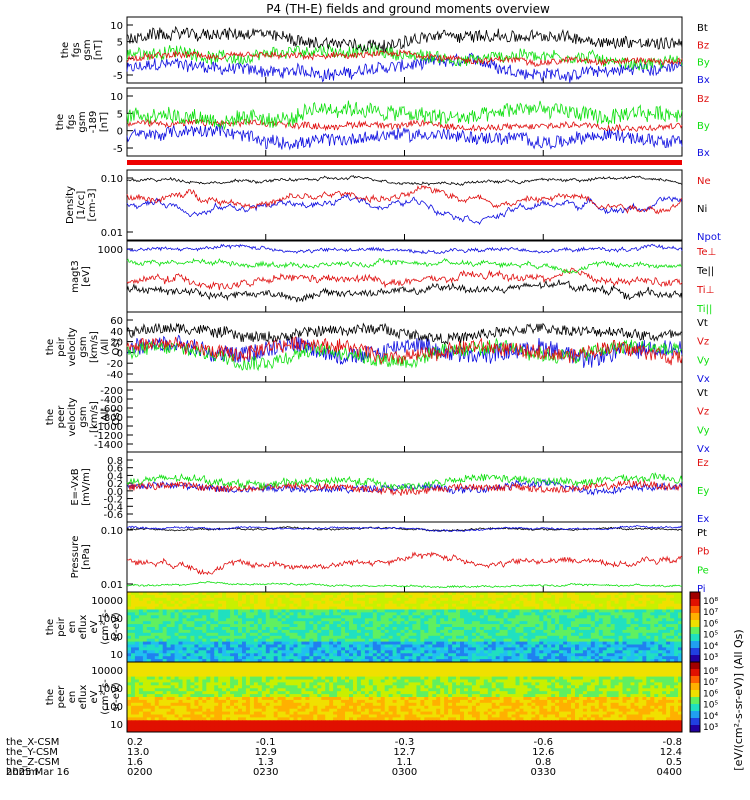 Image resolution: width=750 pixels, height=800 pixels. Describe the element at coordinates (393, 277) in the screenshot. I see `panel-4: magt3[eV]1000 Te⊥Te||Ti⊥Ti||` at that location.